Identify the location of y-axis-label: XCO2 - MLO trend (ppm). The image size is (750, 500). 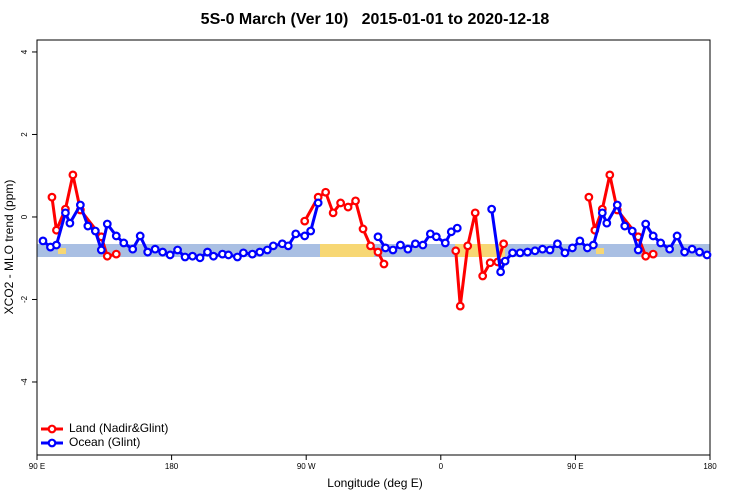
(9, 247).